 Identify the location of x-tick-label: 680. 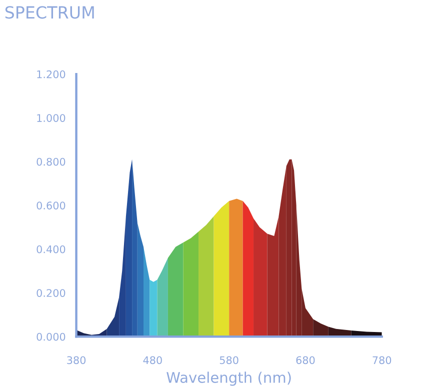
(305, 360).